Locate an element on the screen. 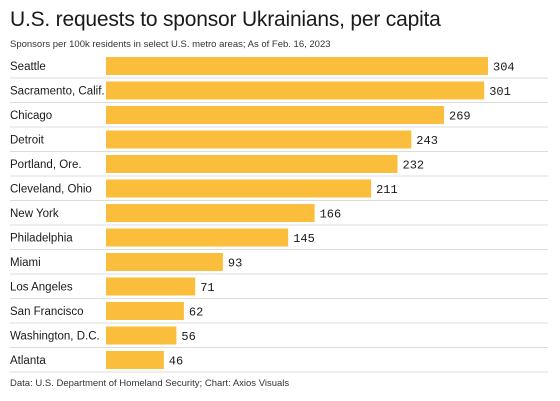 This screenshot has width=560, height=401. value-label: 211 is located at coordinates (387, 190).